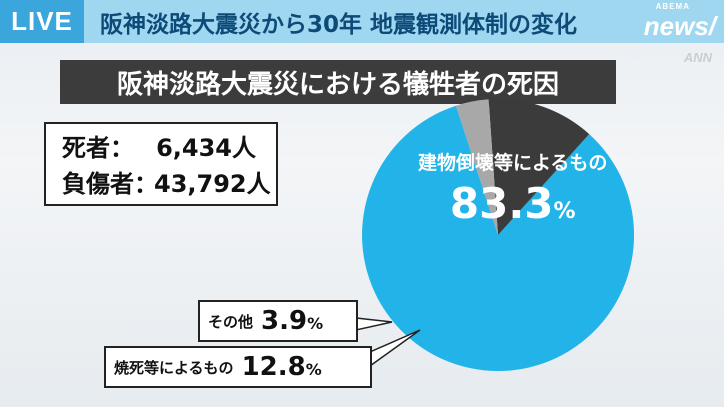 This screenshot has height=407, width=724. I want to click on slice-label-fire: 焼死等によるもの 12.8%, so click(238, 367).